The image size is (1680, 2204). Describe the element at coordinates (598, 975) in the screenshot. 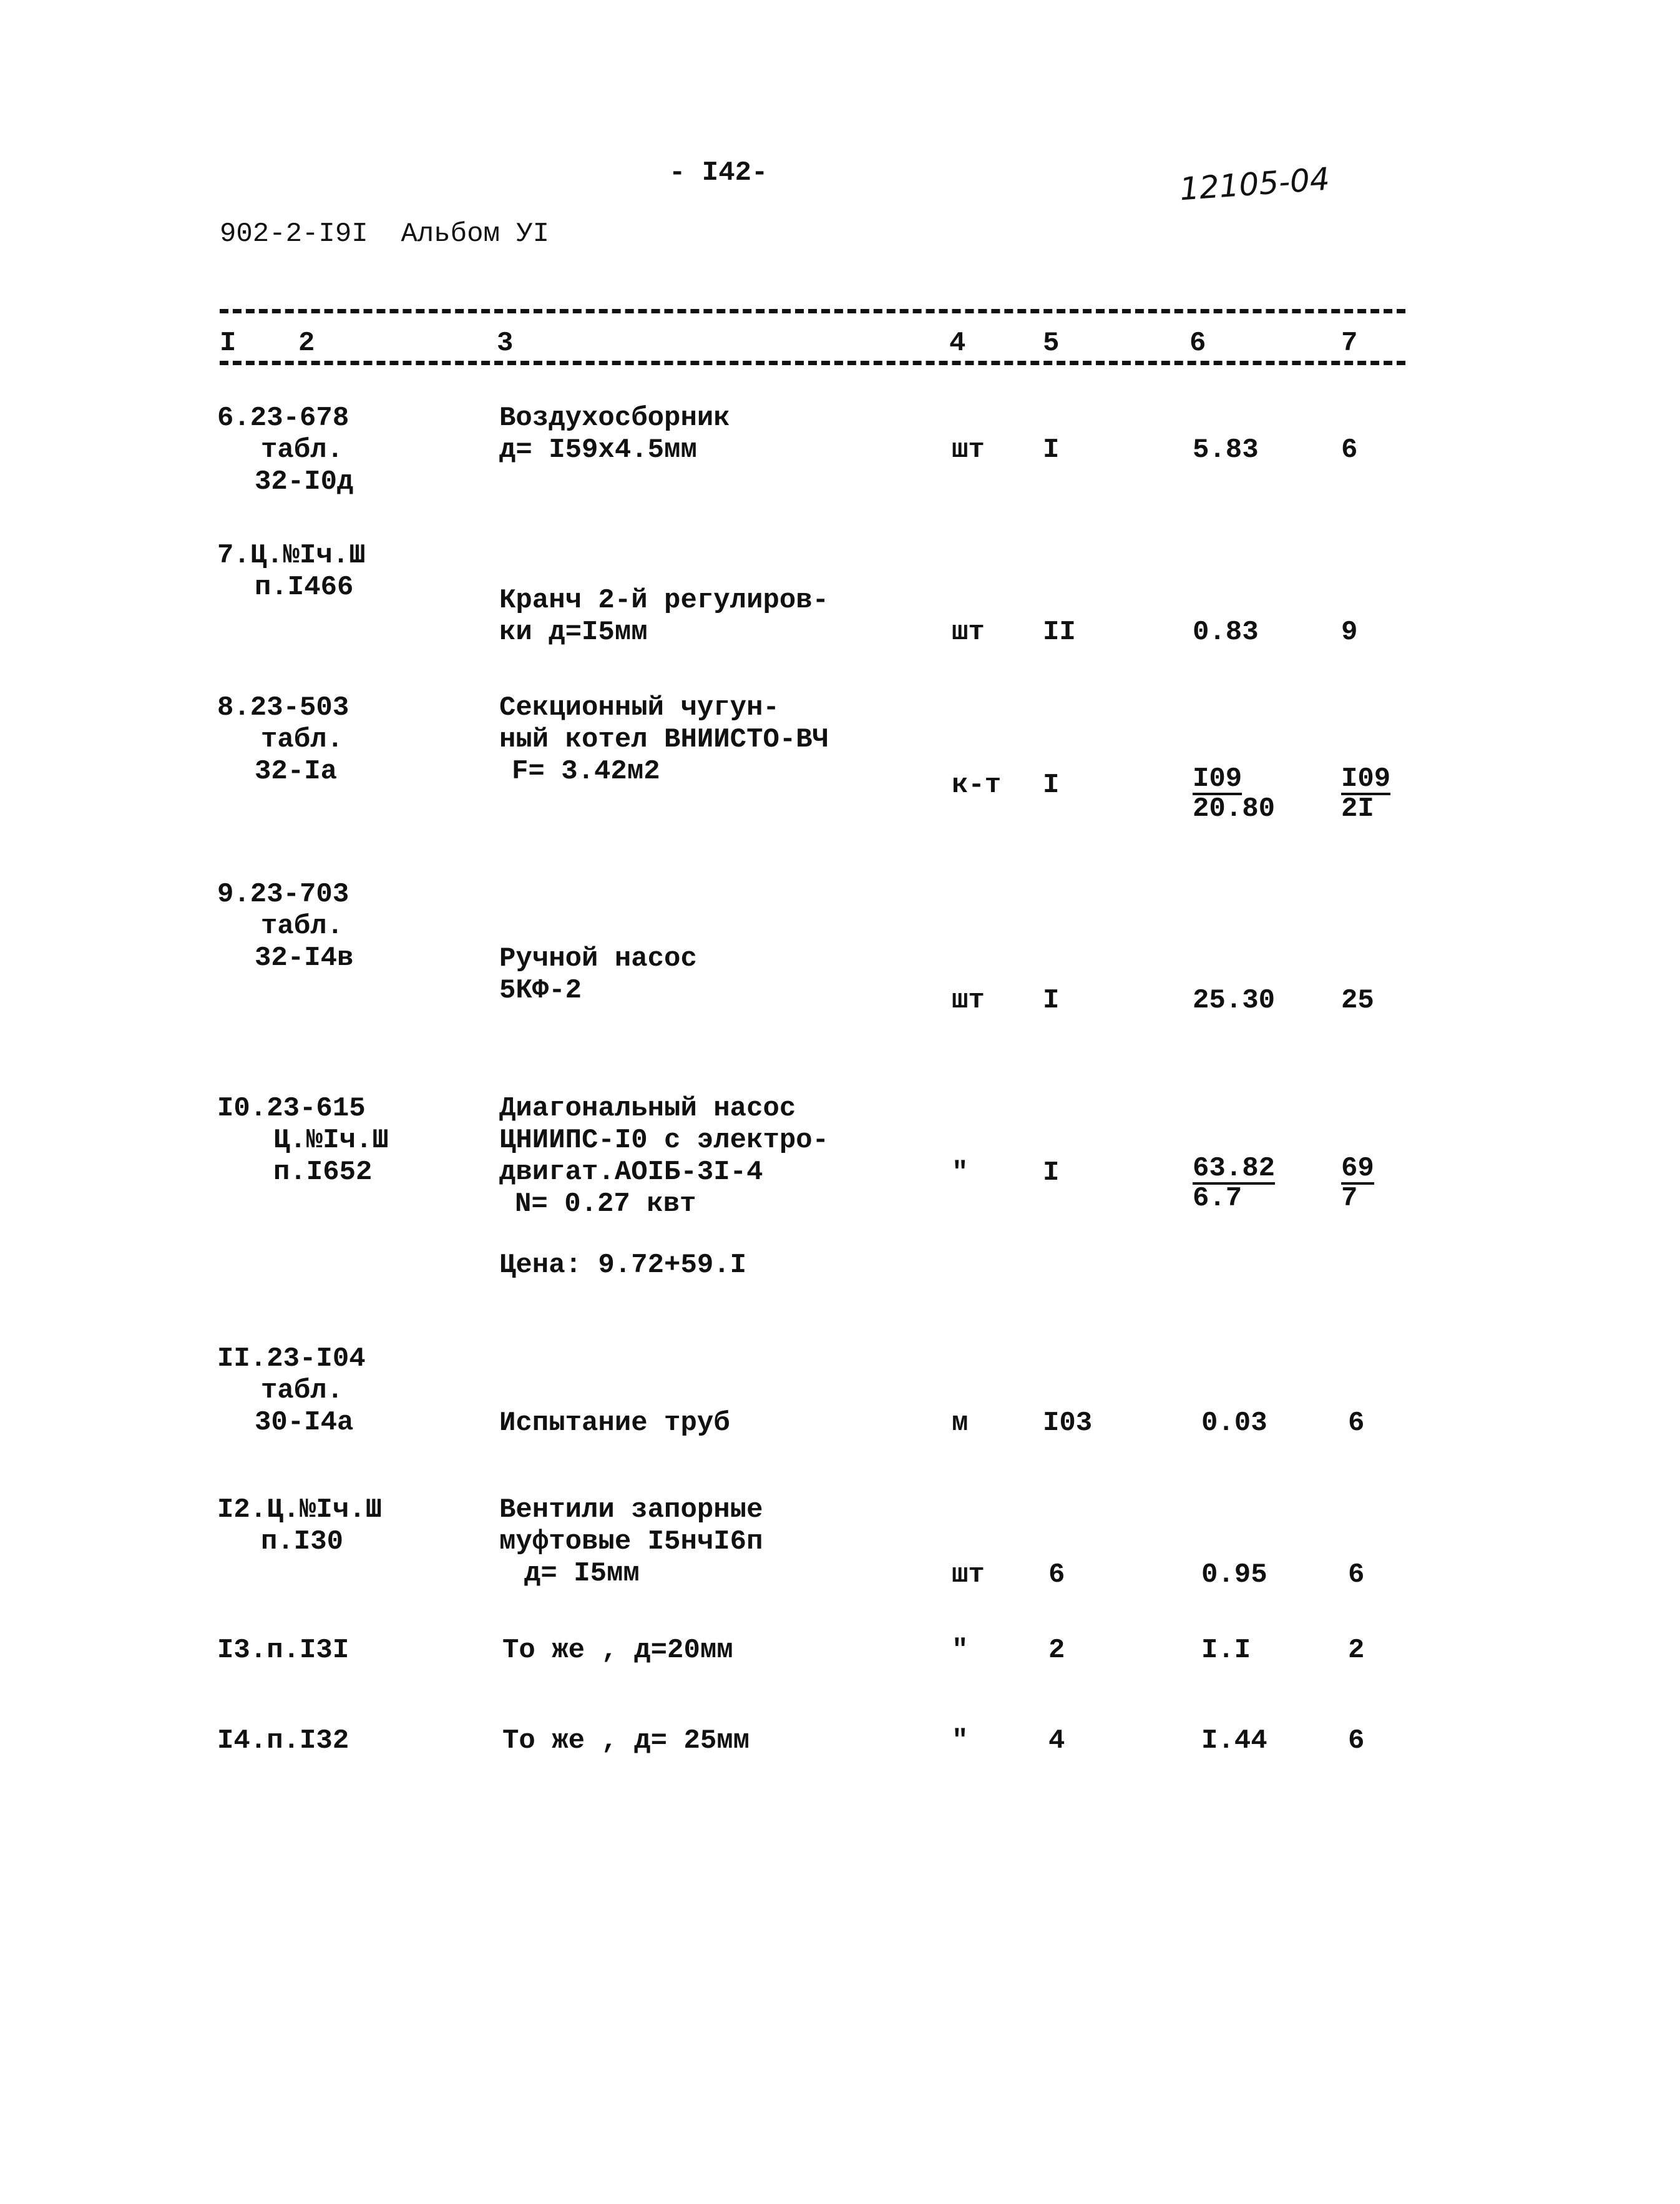

I see `name: Ручной насос 5КФ-2` at that location.